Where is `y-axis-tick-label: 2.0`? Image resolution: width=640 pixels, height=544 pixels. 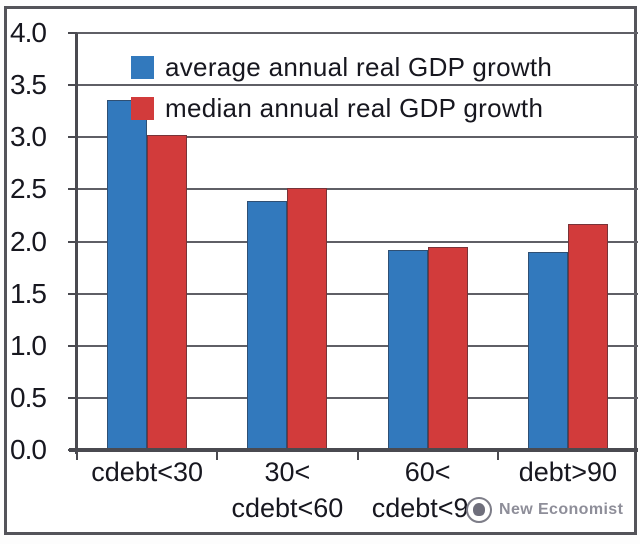
y-axis-tick-label: 2.0 is located at coordinates (28, 241).